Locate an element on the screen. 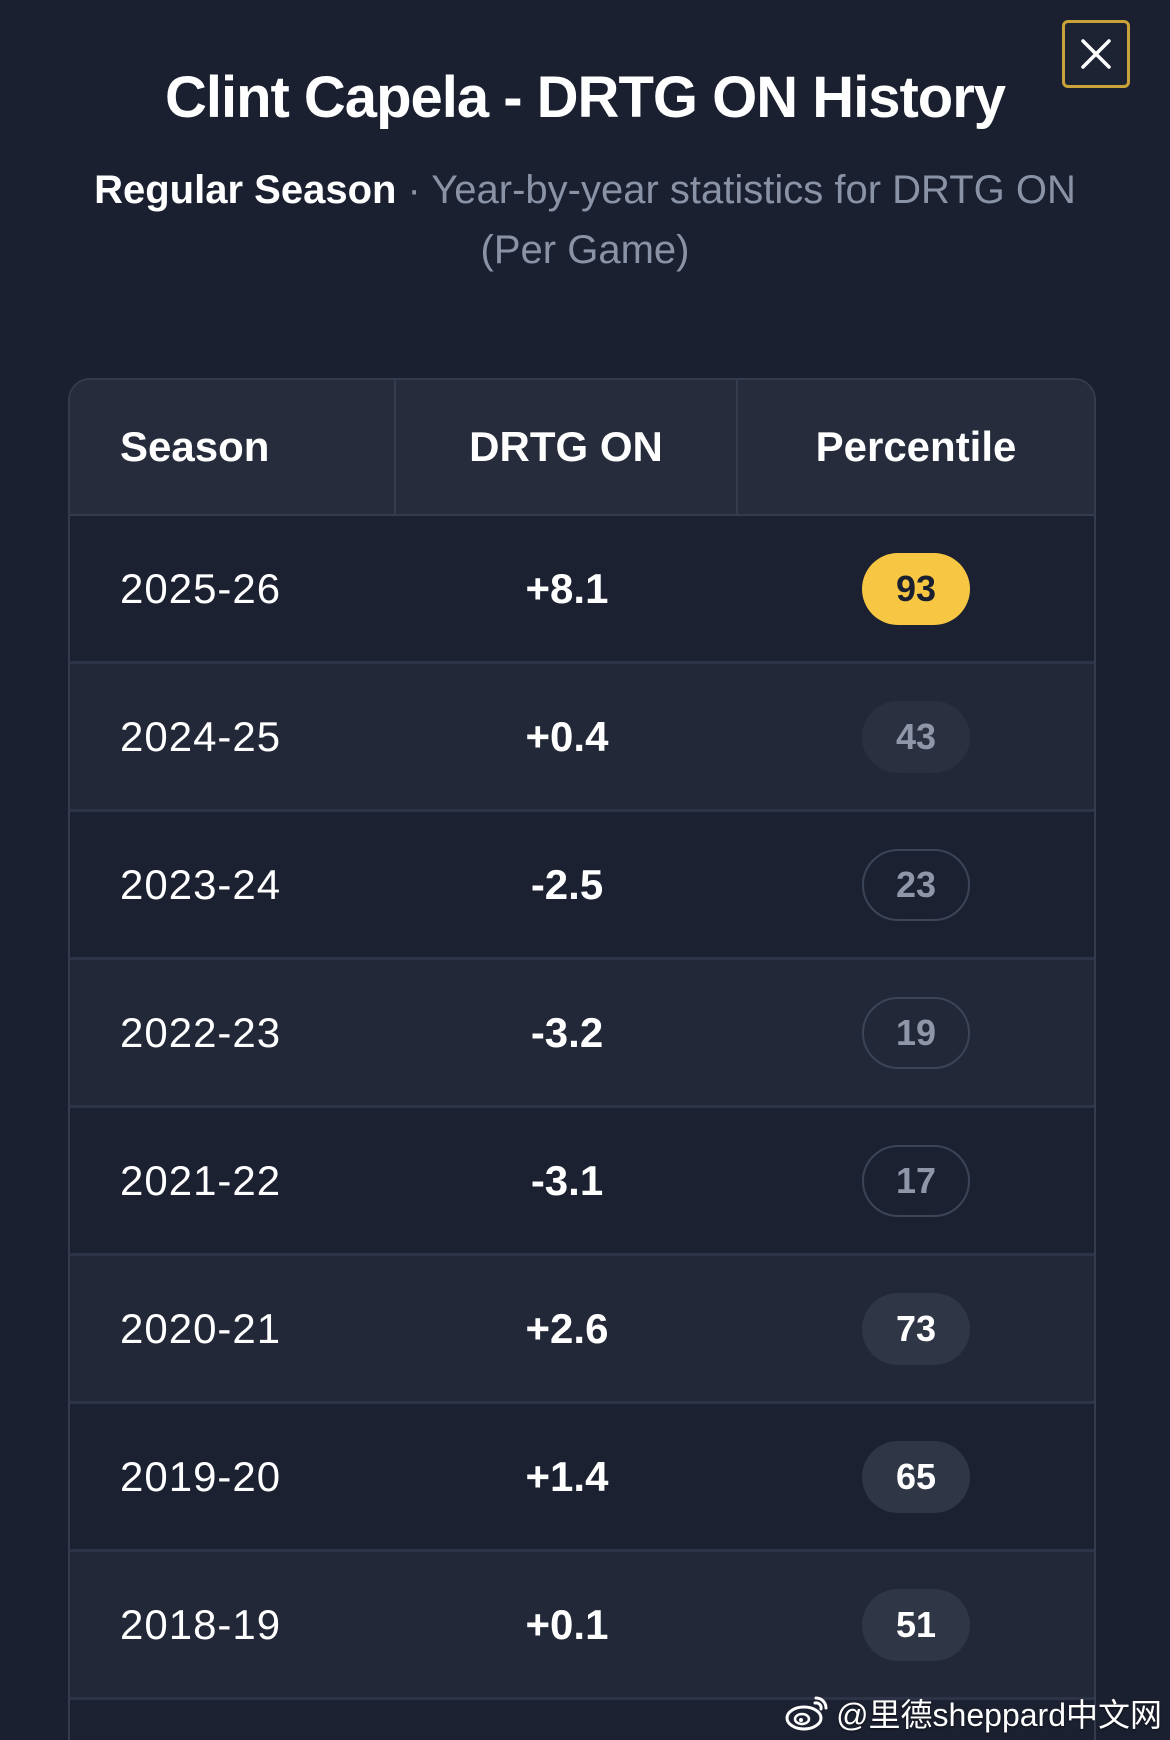 This screenshot has width=1170, height=1740. table-row: 2019-20 +1.4 65 is located at coordinates (582, 1478).